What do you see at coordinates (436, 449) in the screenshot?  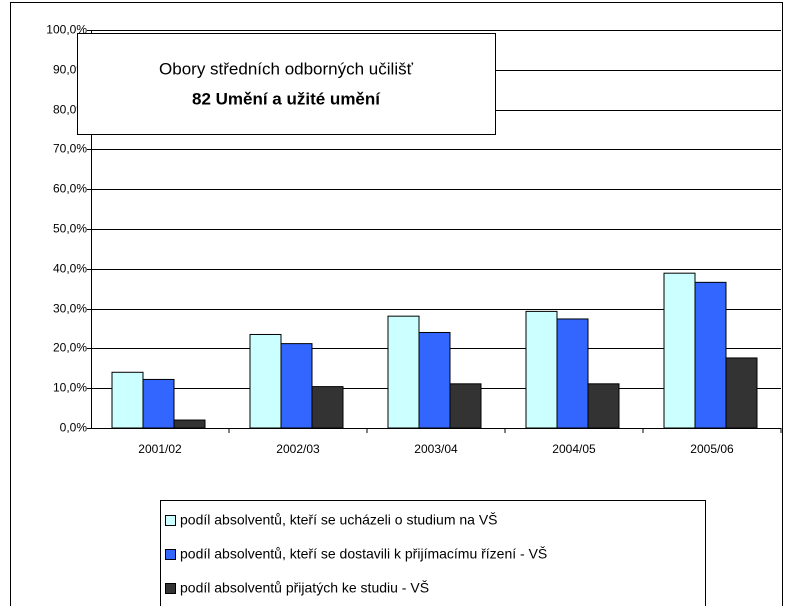 I see `x-tick-label: 2003/04` at bounding box center [436, 449].